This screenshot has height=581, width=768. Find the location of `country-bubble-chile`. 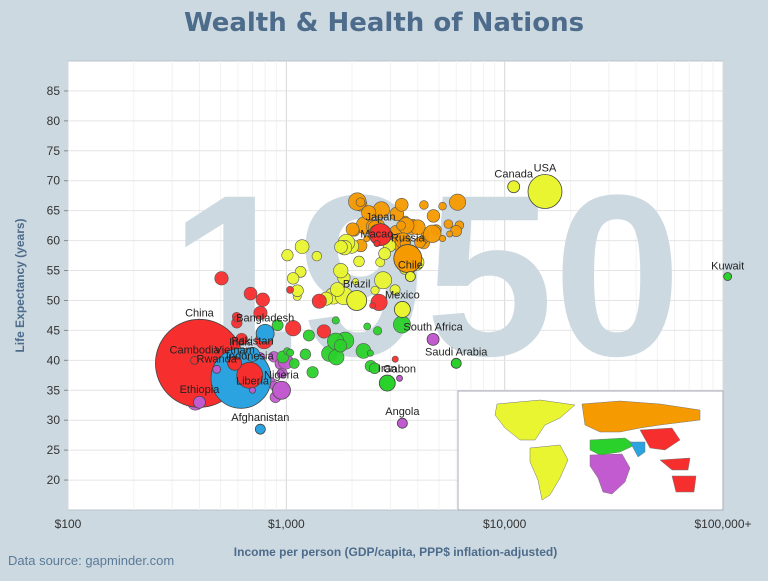

country-bubble-chile is located at coordinates (410, 276).